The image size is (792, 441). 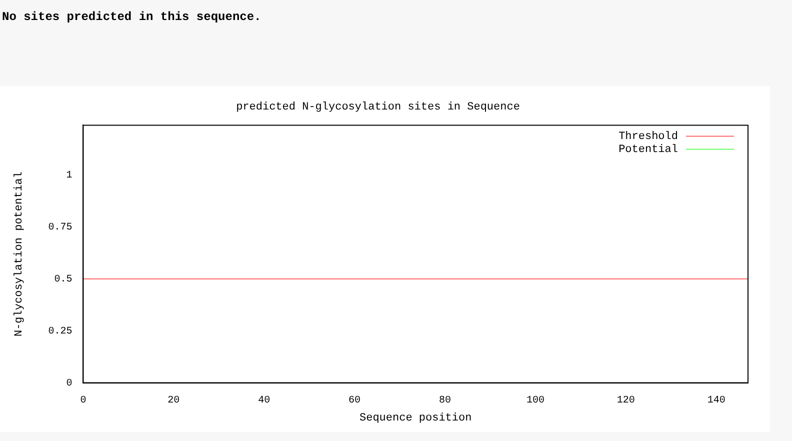 What do you see at coordinates (354, 400) in the screenshot?
I see `x-tick-label: 60` at bounding box center [354, 400].